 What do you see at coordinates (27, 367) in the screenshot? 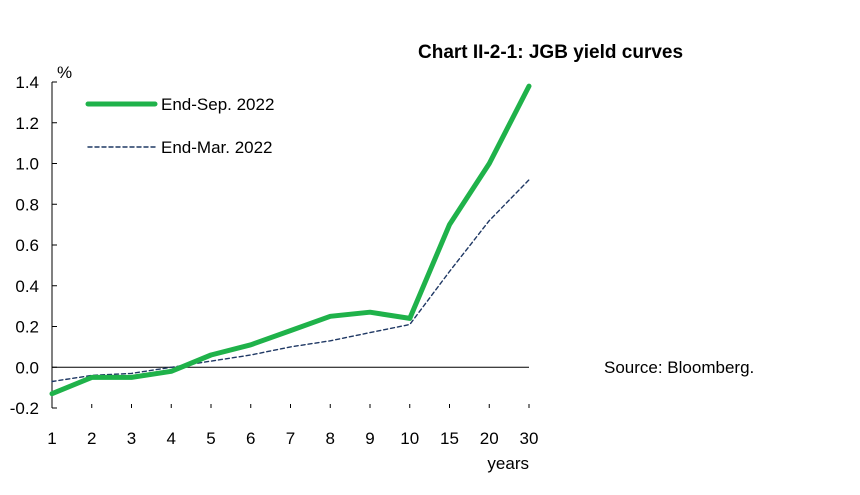
I see `y-tick-label: 0.0` at bounding box center [27, 367].